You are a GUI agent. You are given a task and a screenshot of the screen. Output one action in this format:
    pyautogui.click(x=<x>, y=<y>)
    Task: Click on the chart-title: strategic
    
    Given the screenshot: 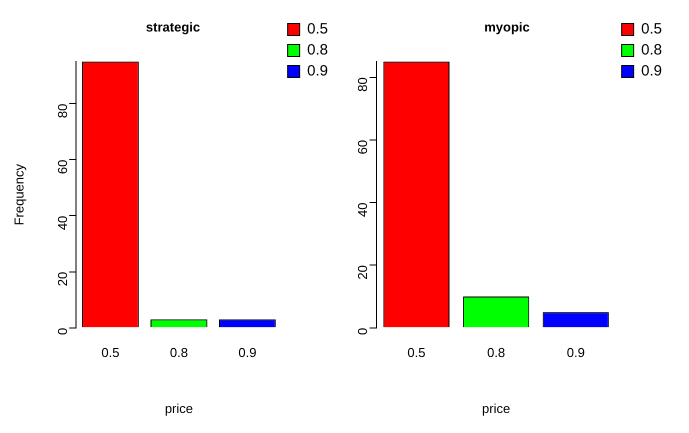 What is the action you would take?
    pyautogui.click(x=173, y=26)
    